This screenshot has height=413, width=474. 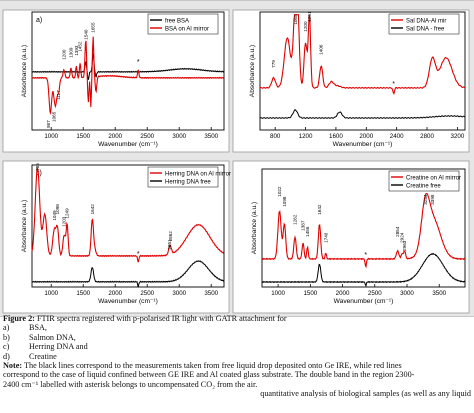 I want to click on x-tick-label: 800, so click(x=275, y=136).